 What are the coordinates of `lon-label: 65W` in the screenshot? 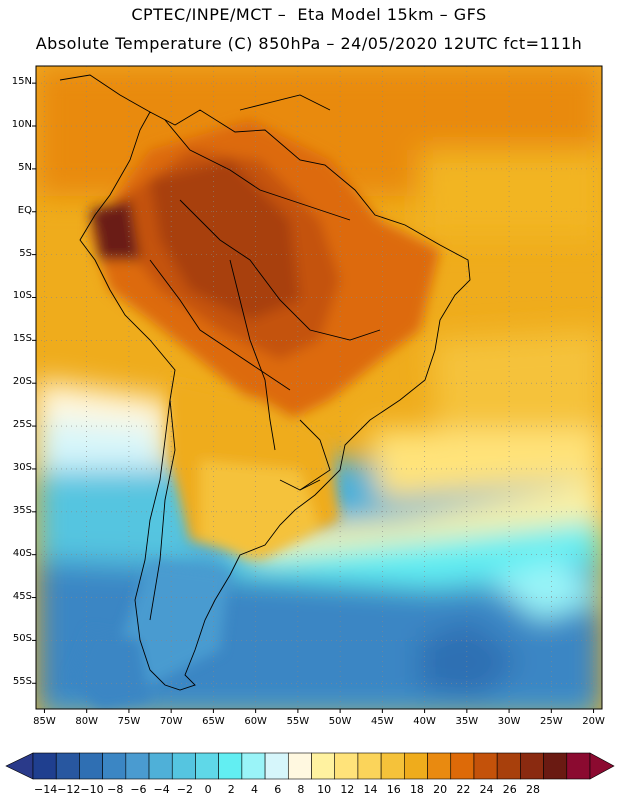 It's located at (213, 721).